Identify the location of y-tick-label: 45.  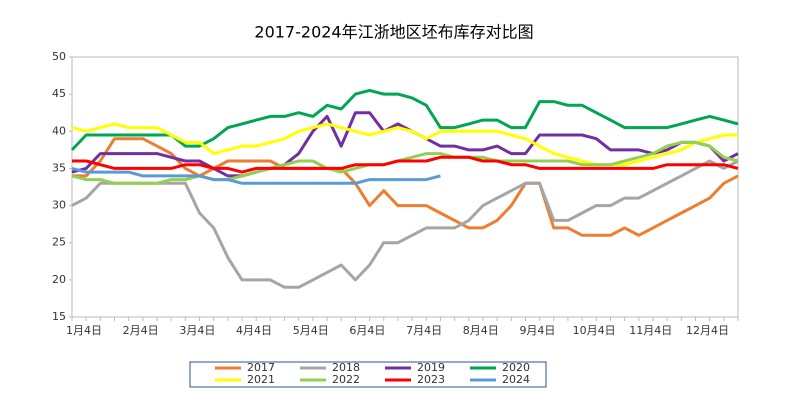
(59, 93).